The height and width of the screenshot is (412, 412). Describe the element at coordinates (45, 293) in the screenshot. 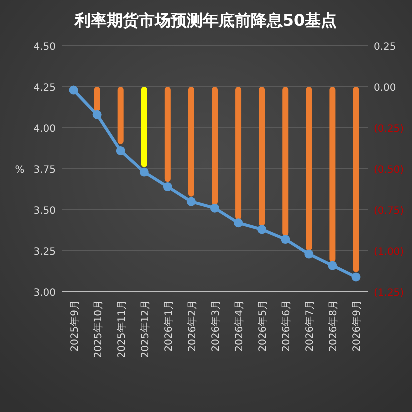

I see `y-tick-label: 3.00` at that location.